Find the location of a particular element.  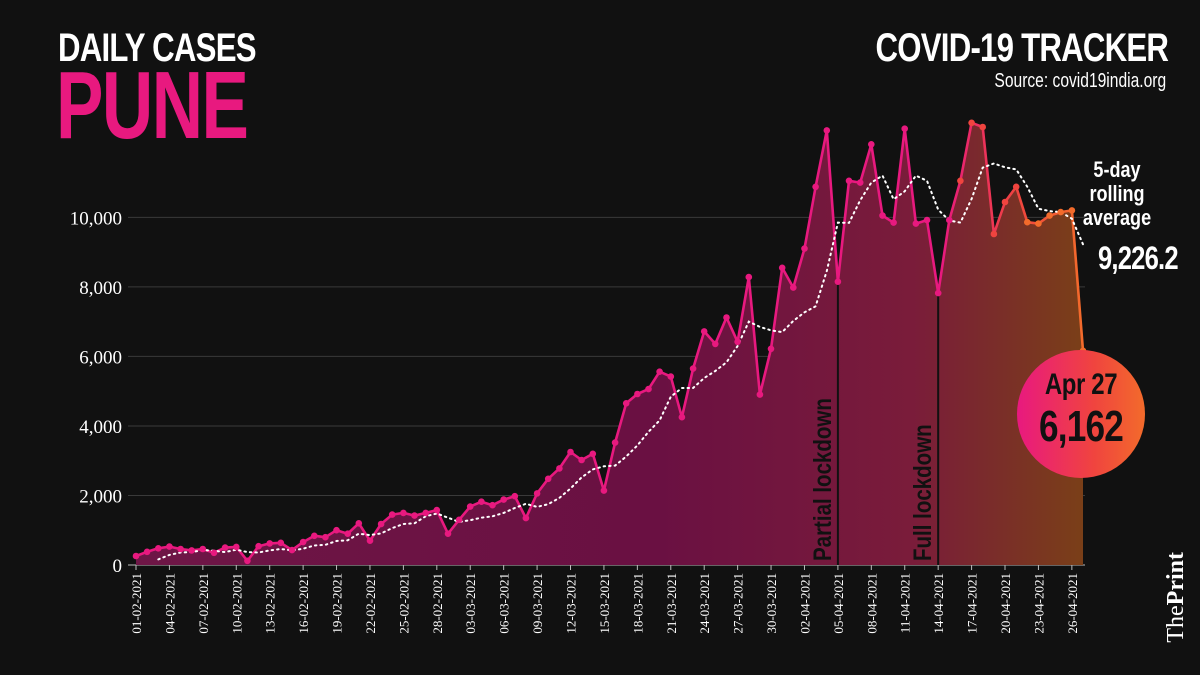

tracker-title: COVID-19 TRACKER is located at coordinates (1021, 48).